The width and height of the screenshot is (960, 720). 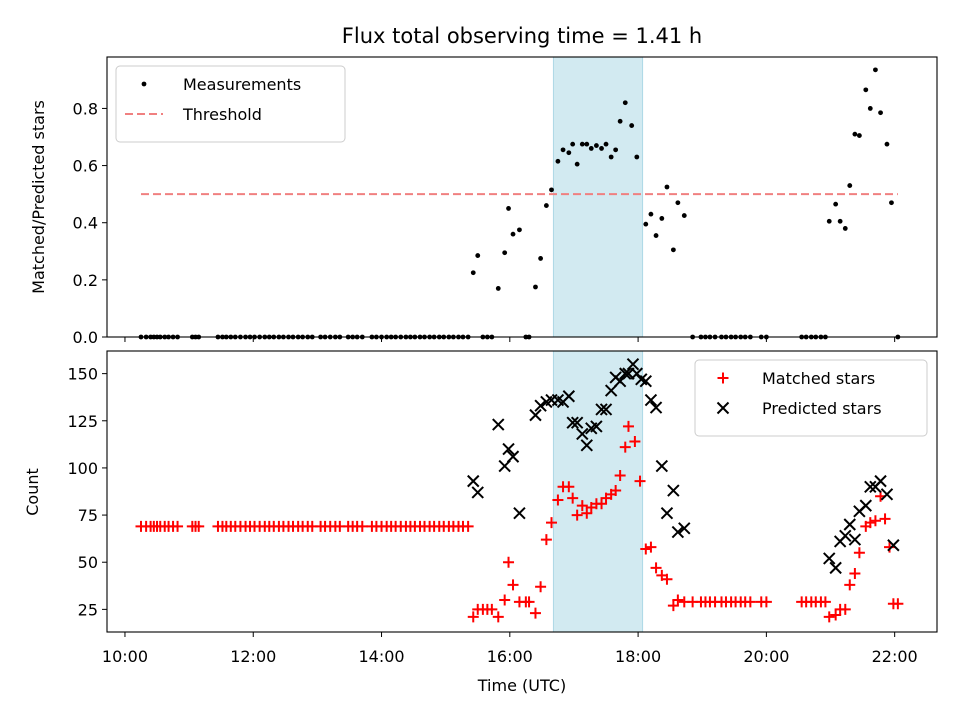 What do you see at coordinates (811, 398) in the screenshot?
I see `bottom-legend: Matched stars Predicted stars` at bounding box center [811, 398].